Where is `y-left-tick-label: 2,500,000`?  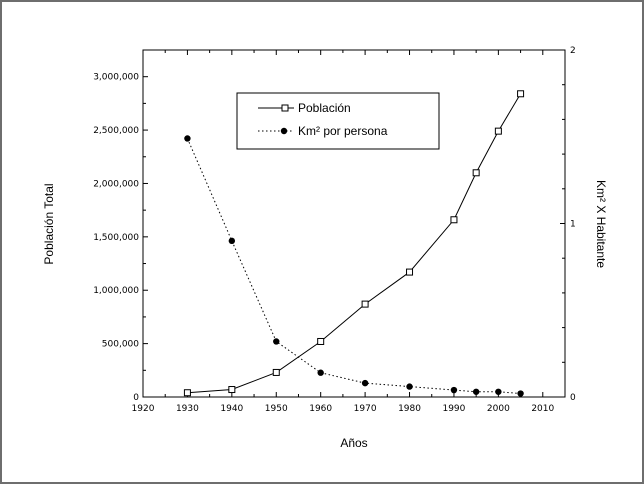 y-left-tick-label: 2,500,000 is located at coordinates (116, 131).